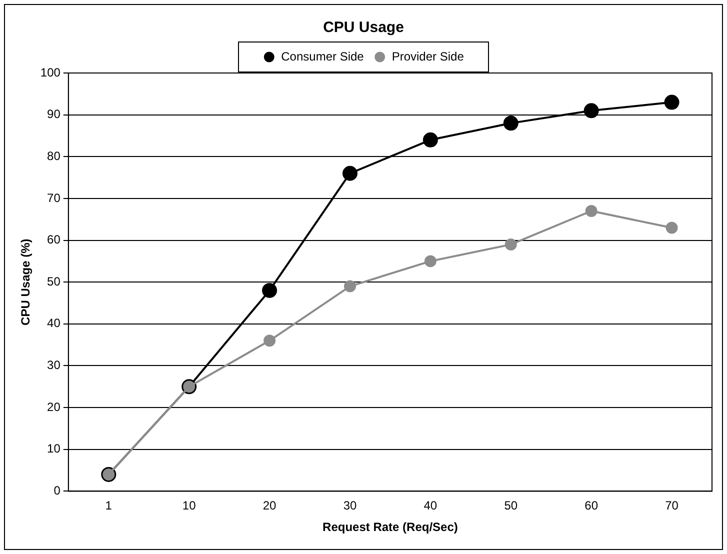 Image resolution: width=727 pixels, height=554 pixels. I want to click on y-tick-label: 70, so click(54, 197).